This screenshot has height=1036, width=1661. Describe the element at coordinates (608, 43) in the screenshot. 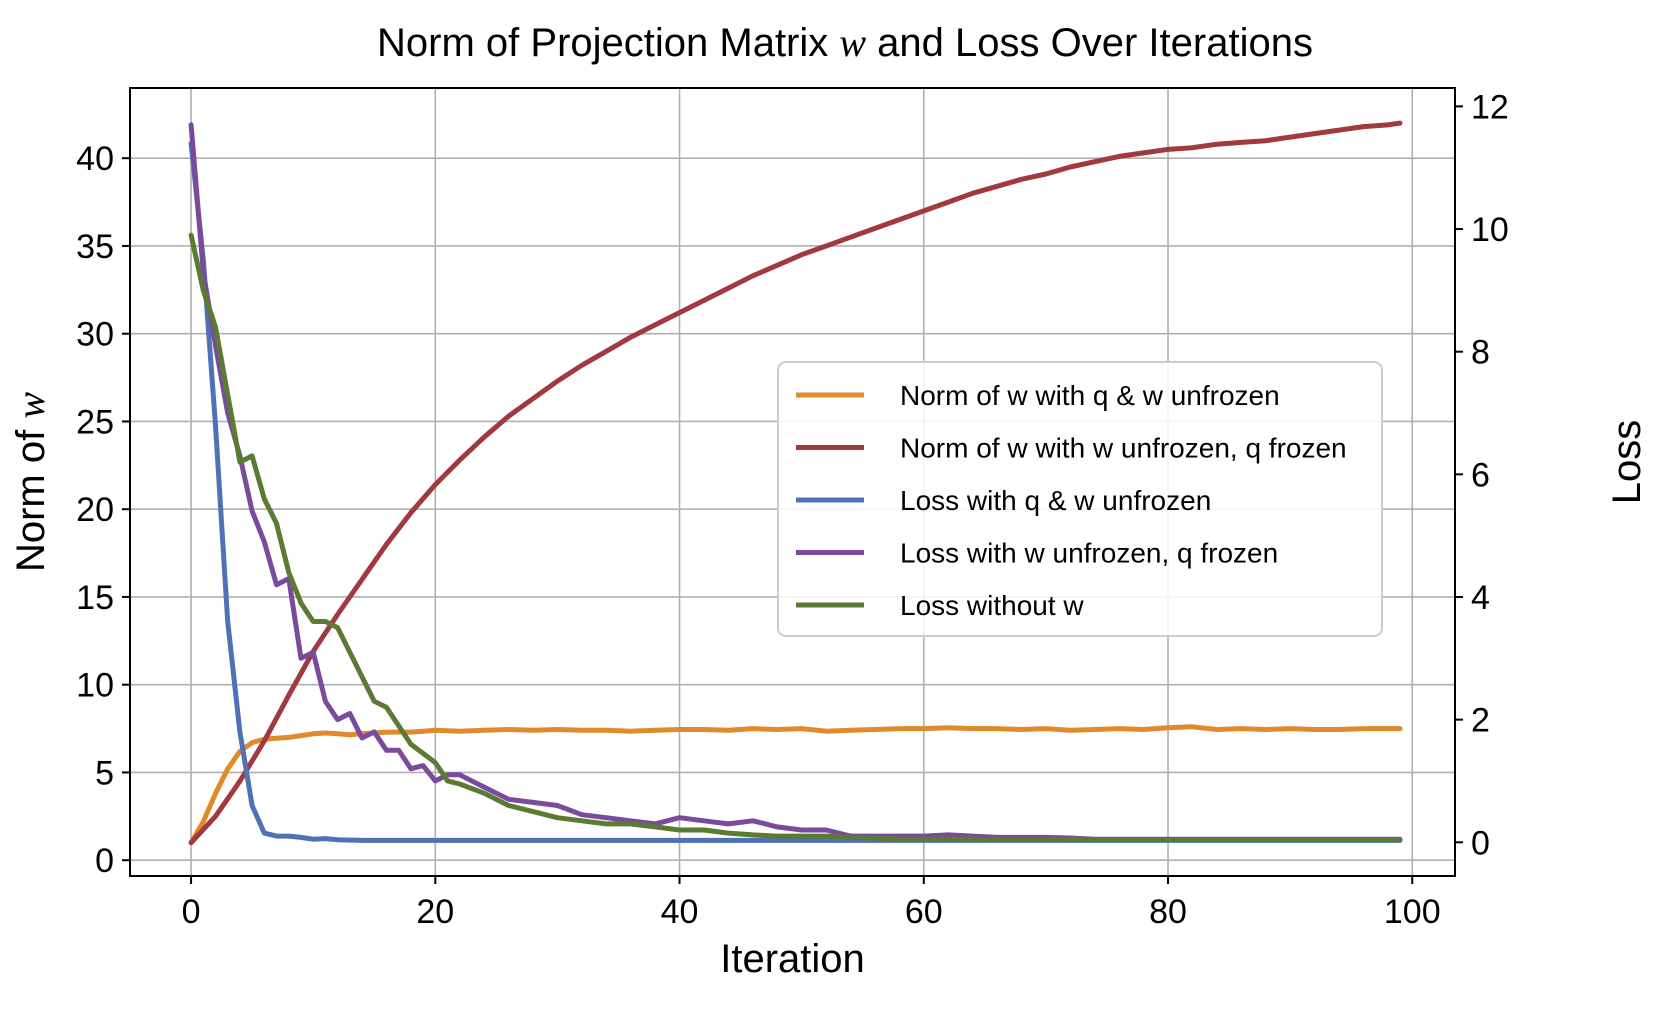

I see `chart-title-prefix: Norm of Projection Matrix` at that location.